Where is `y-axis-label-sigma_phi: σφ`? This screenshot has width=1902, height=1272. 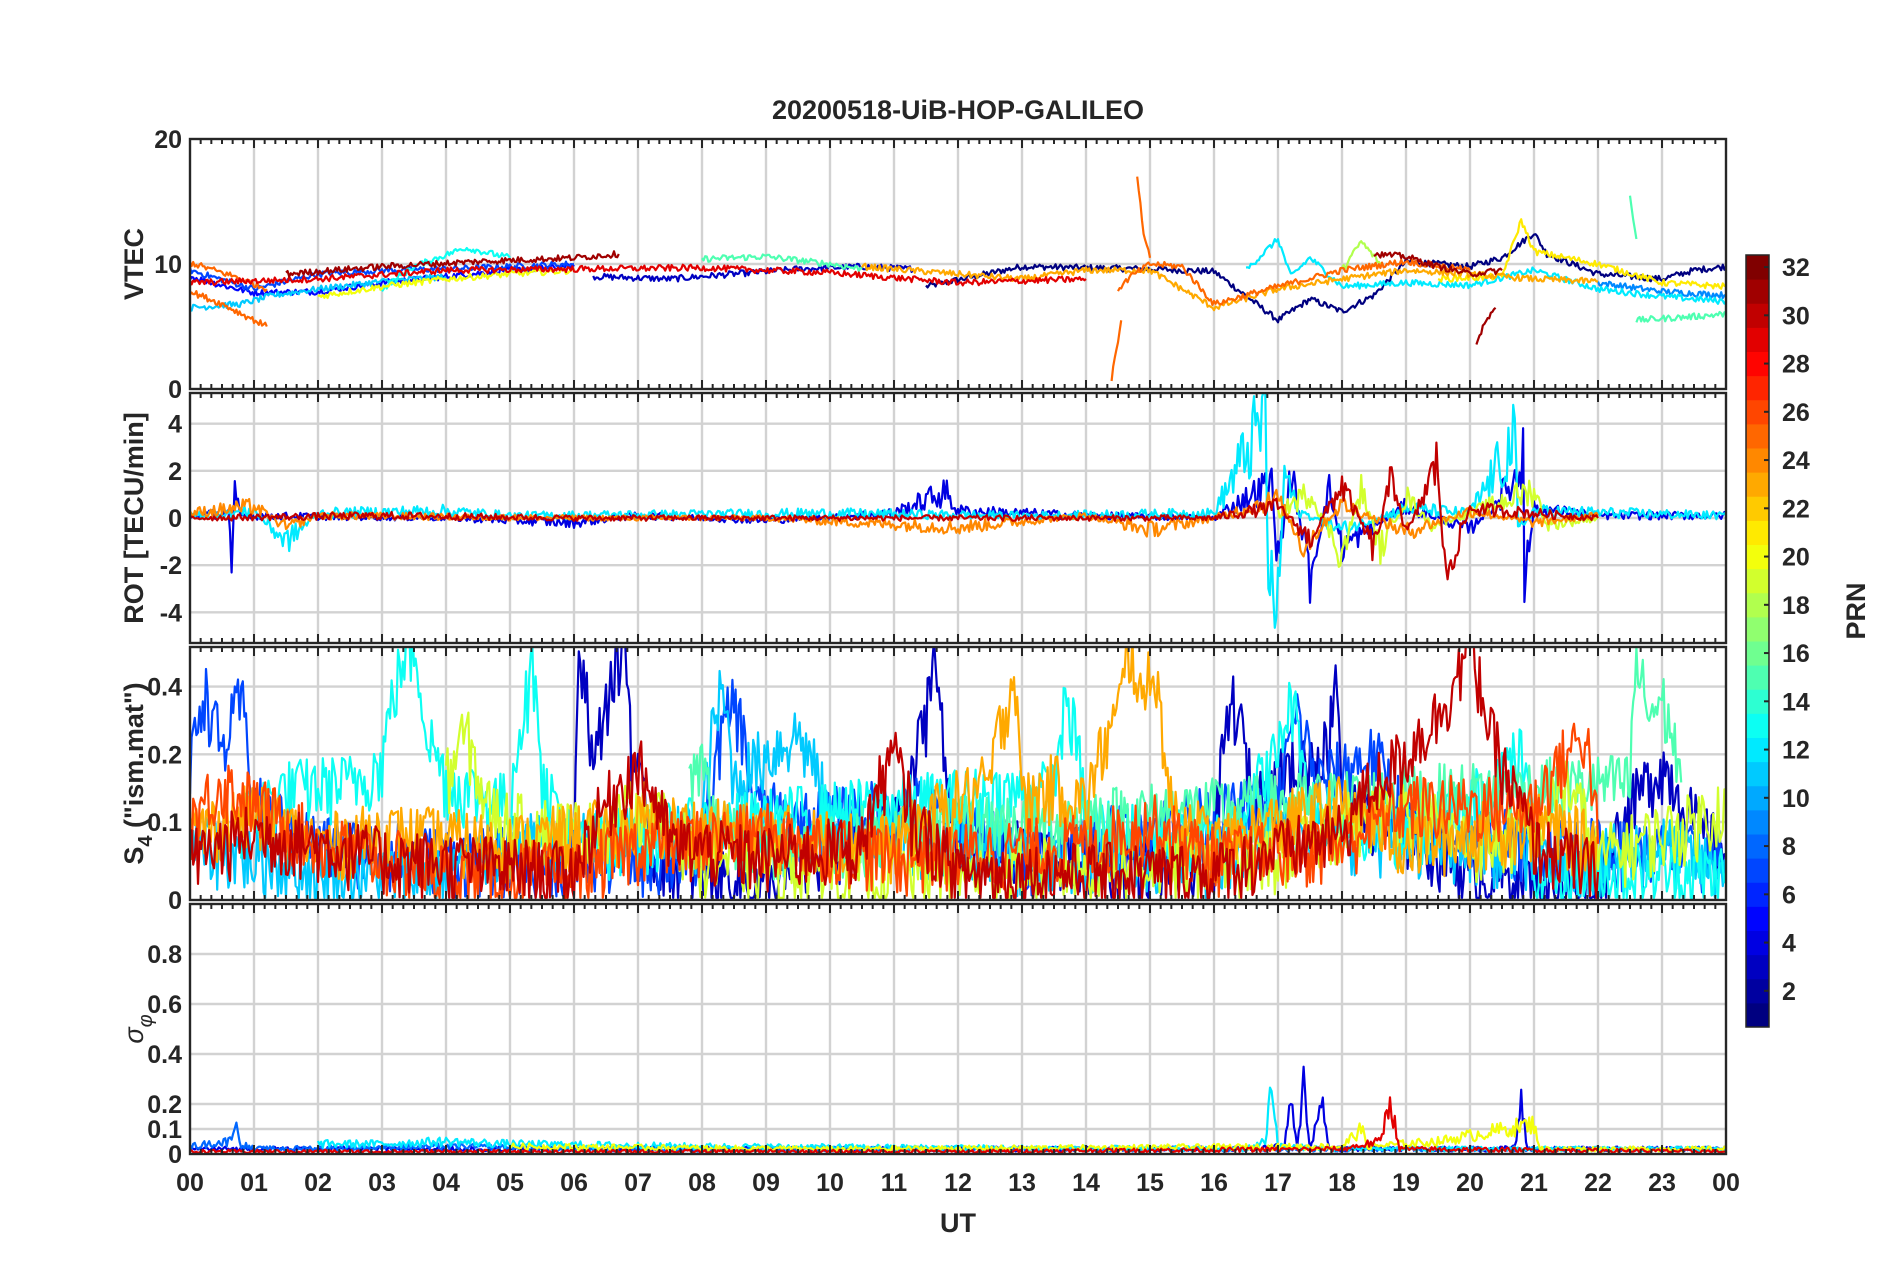 y-axis-label-sigma_phi: σφ is located at coordinates (138, 1028).